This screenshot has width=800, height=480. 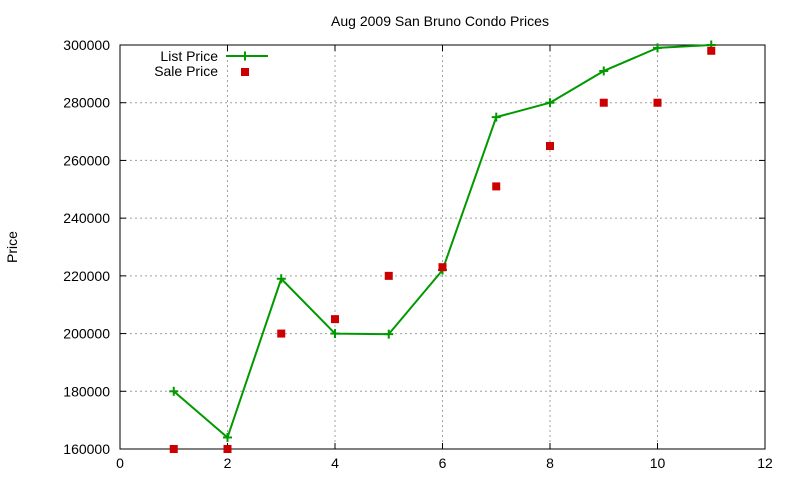 I want to click on y-tick-label: 300000, so click(x=86, y=45).